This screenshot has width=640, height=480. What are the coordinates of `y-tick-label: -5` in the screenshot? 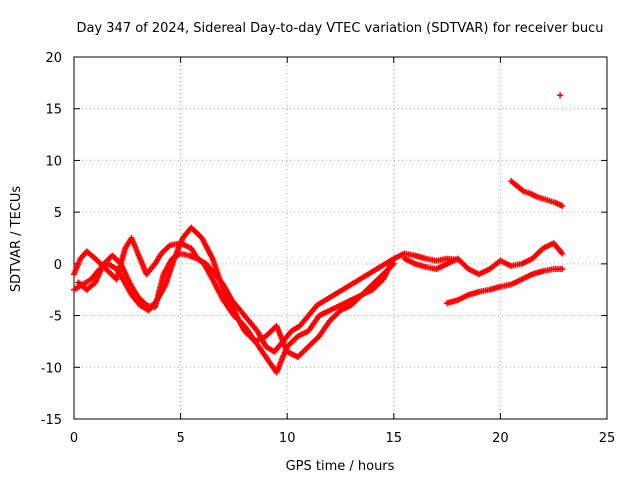 It's located at (55, 317).